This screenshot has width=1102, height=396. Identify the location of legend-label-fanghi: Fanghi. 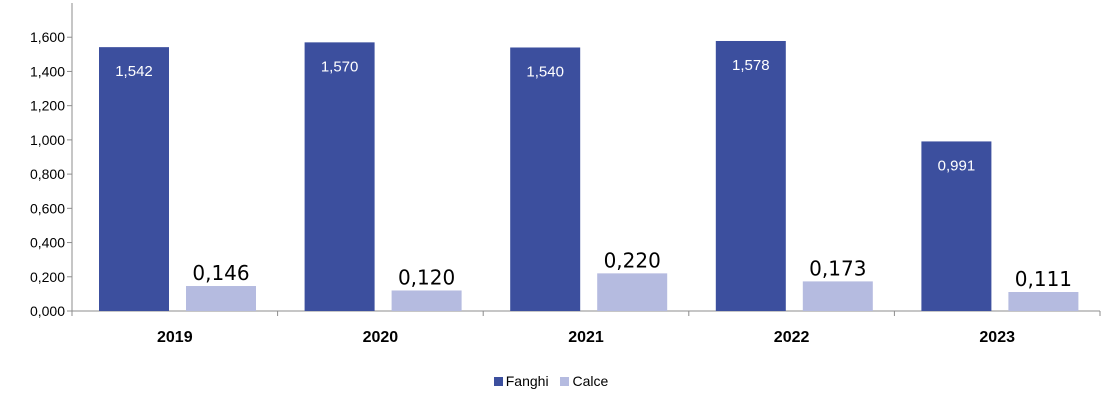
(527, 381).